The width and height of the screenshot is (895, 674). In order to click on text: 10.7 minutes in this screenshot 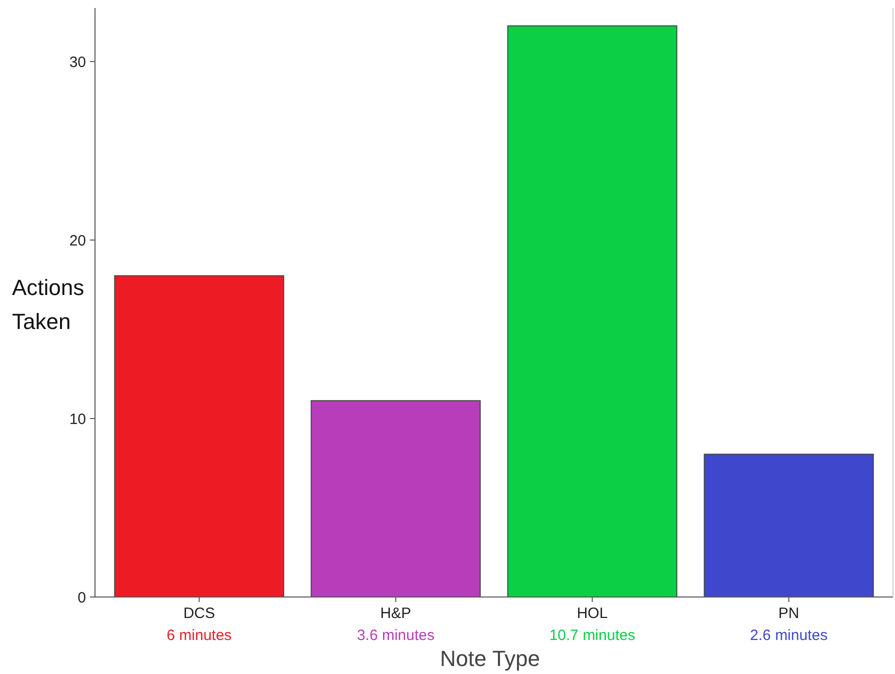, I will do `click(592, 635)`.